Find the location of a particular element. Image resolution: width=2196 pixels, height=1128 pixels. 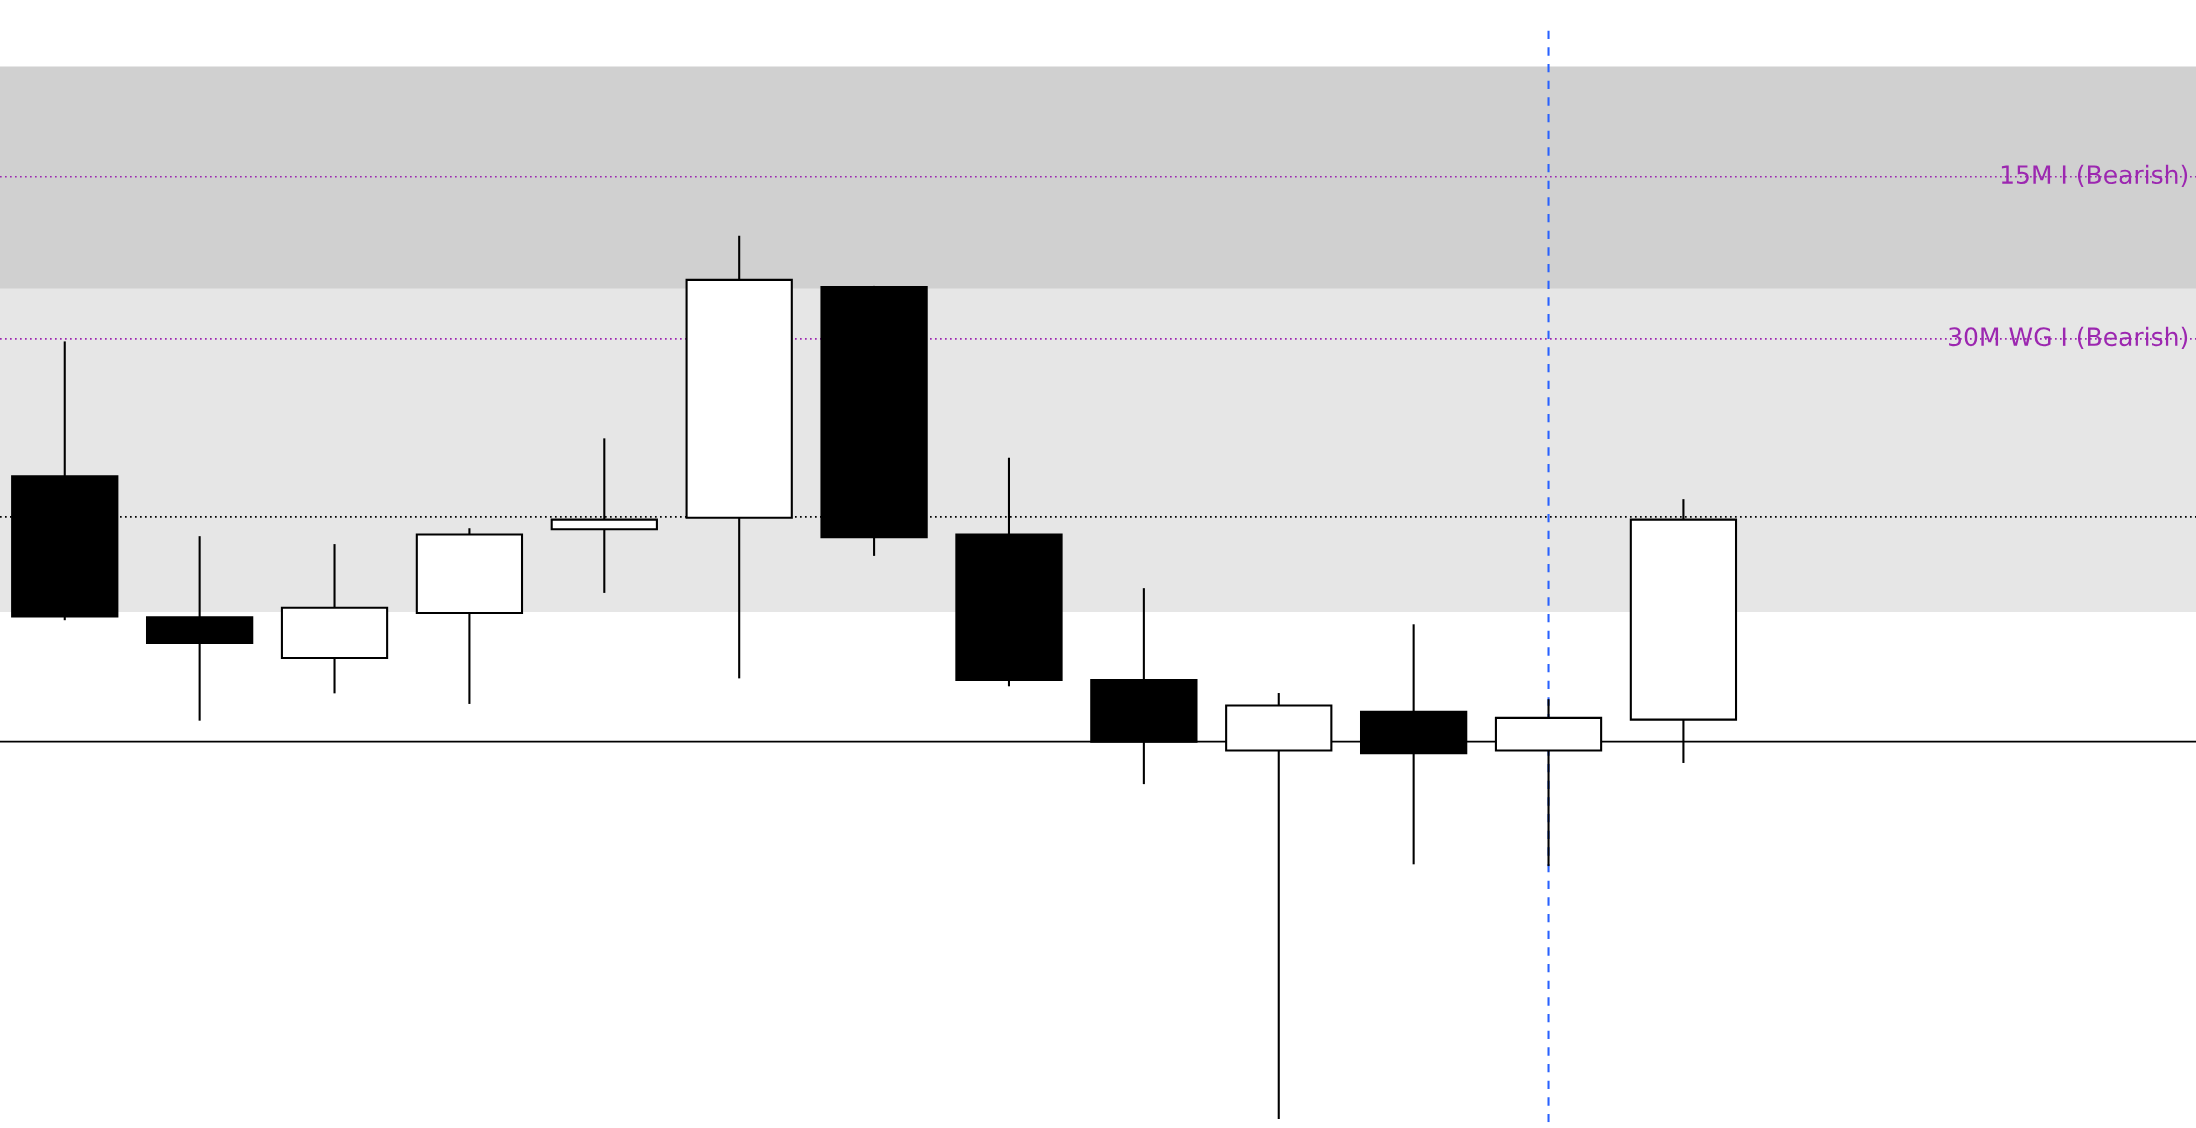

ref-line-label: 15M I (Bearish) is located at coordinates (2094, 175).